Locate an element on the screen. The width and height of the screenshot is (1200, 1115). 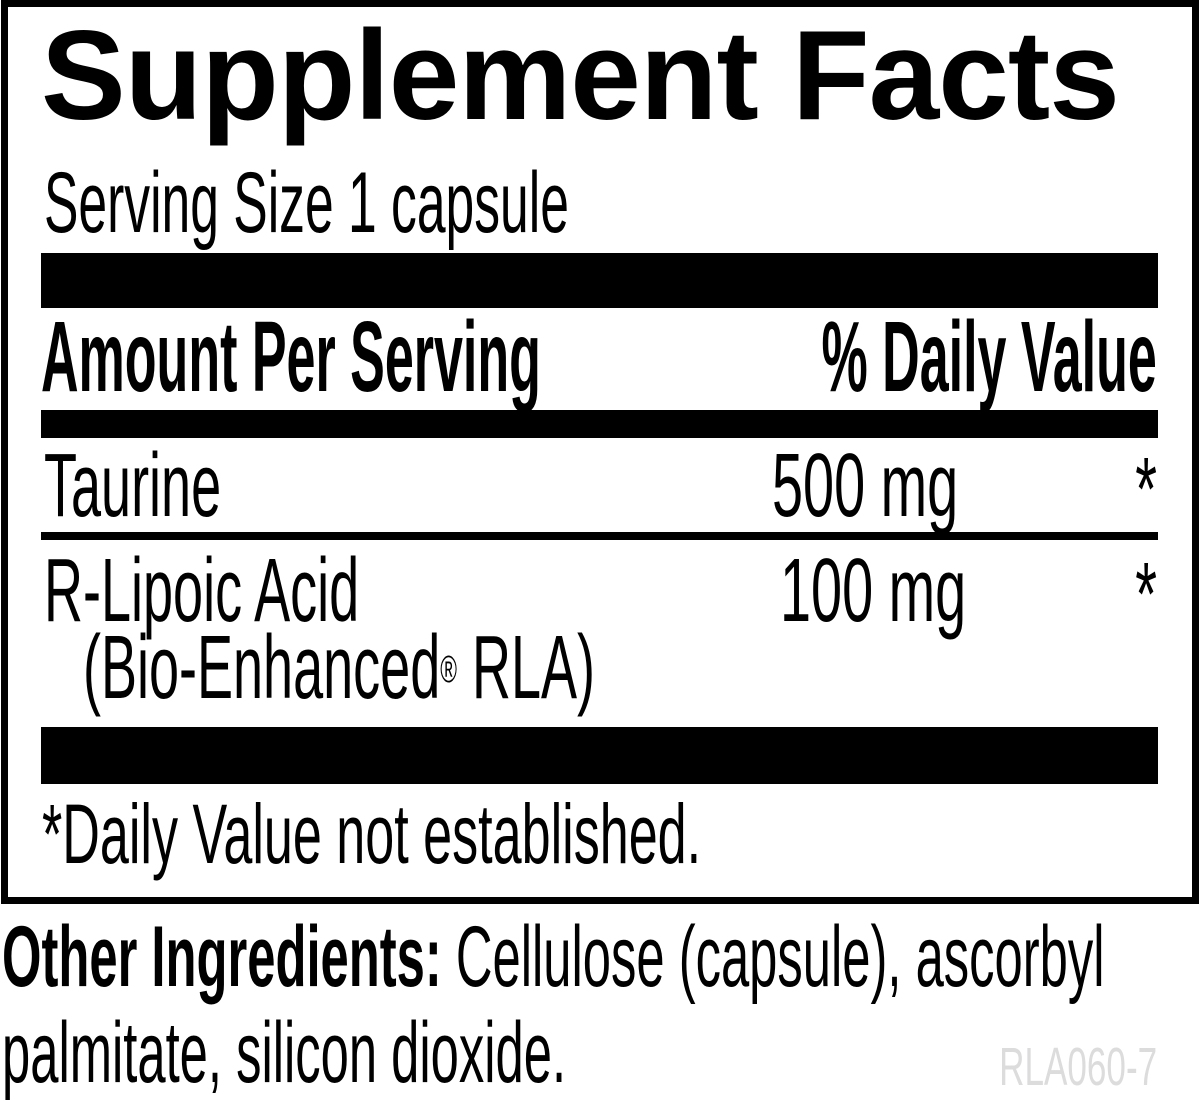
panel-title: Supplement Facts is located at coordinates (580, 75).